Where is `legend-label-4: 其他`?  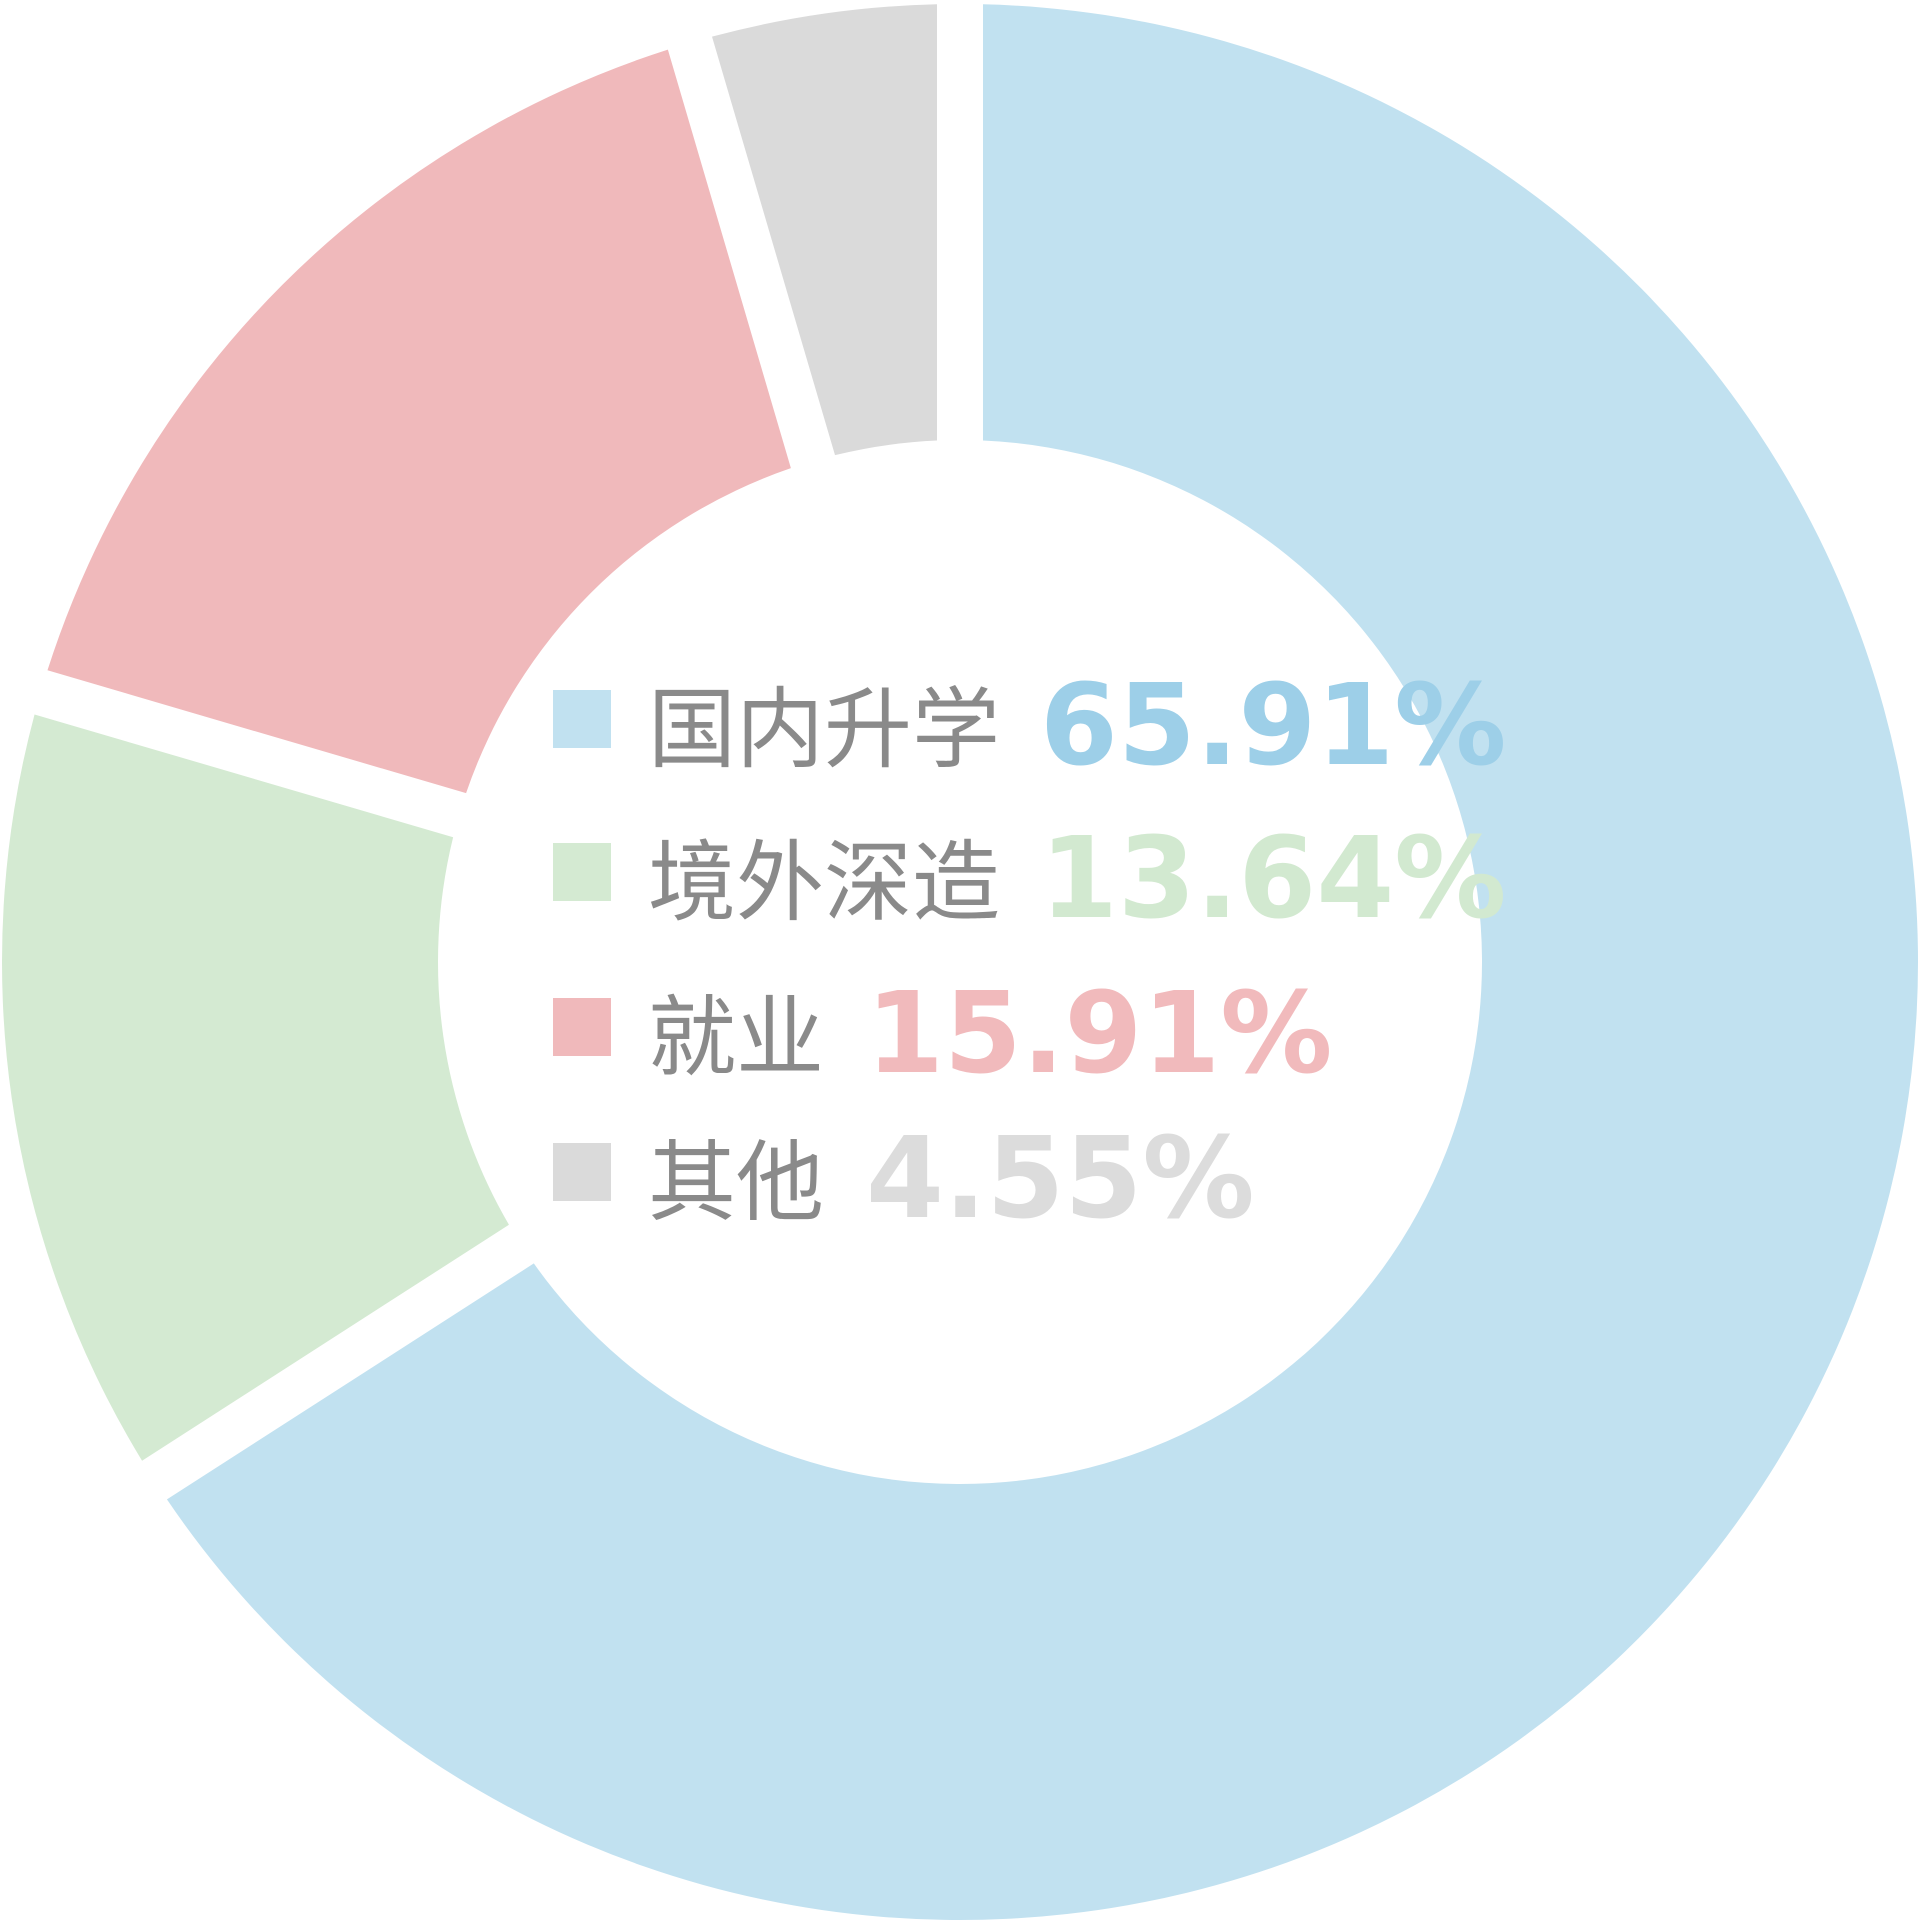 legend-label-4: 其他 is located at coordinates (736, 1182).